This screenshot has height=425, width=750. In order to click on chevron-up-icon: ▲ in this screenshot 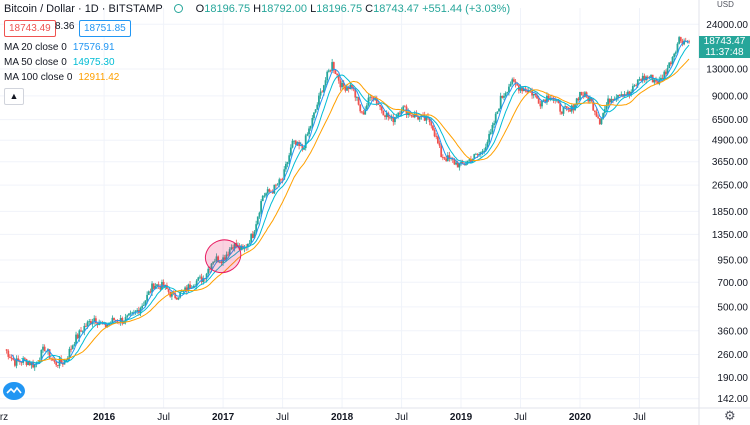, I will do `click(14, 96)`.